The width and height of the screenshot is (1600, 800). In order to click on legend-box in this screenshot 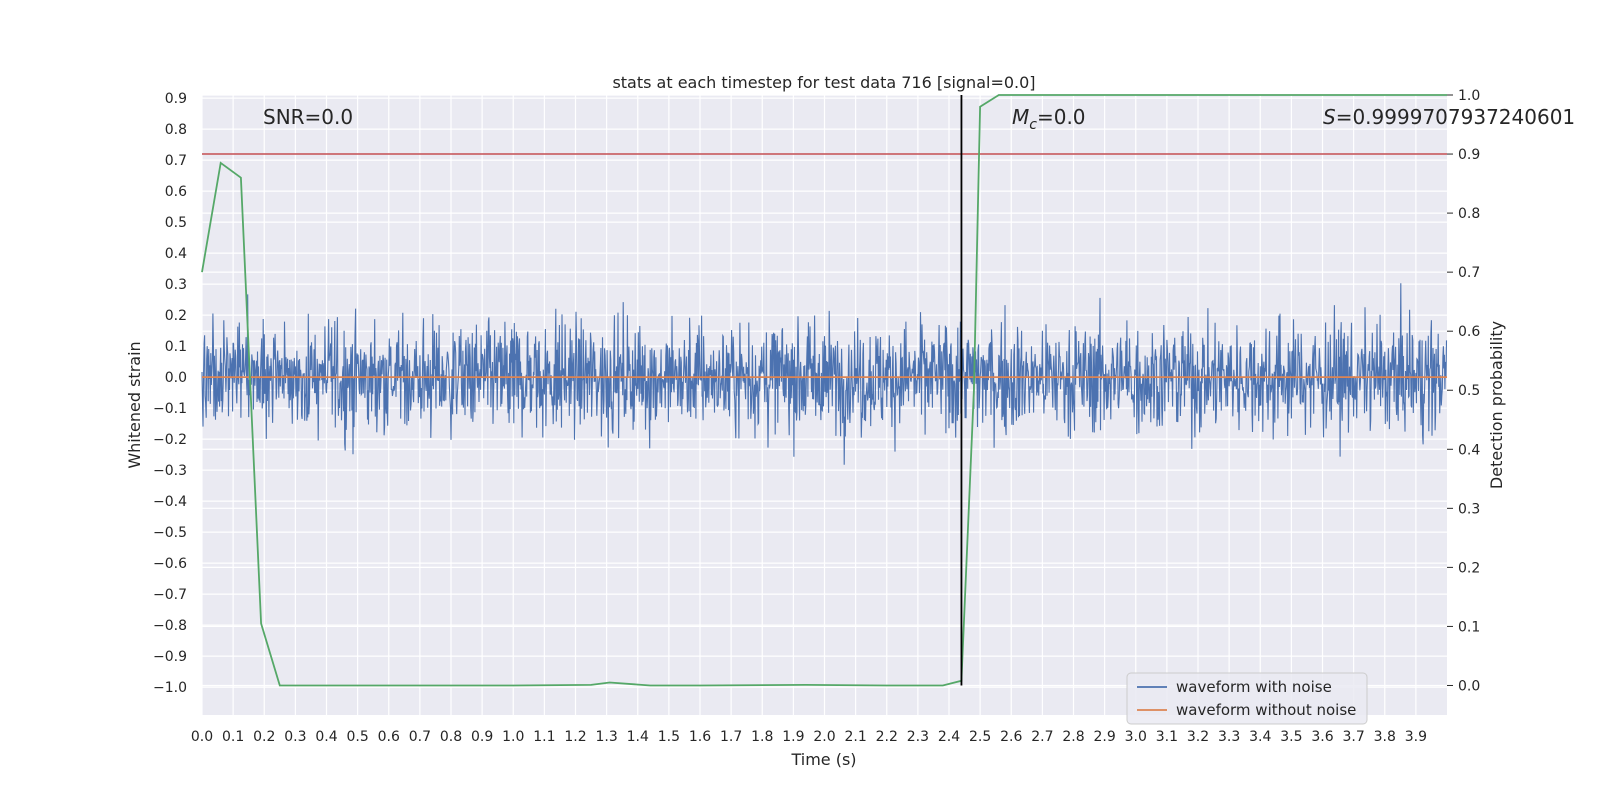, I will do `click(1247, 698)`.